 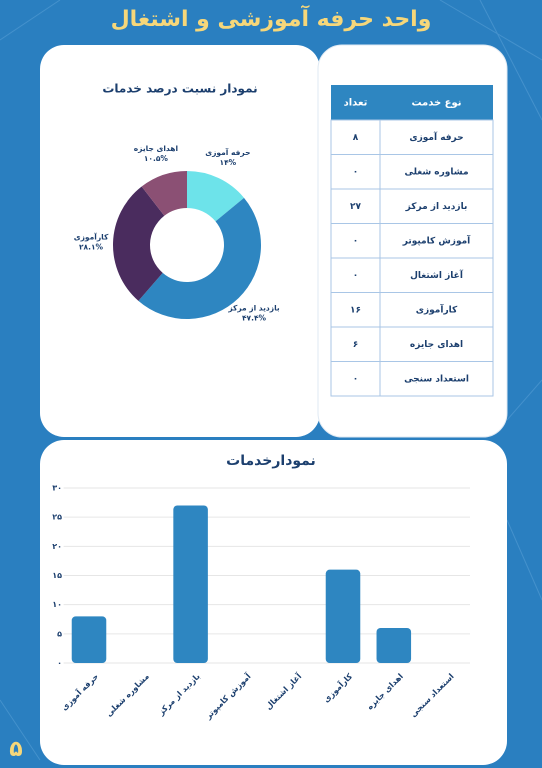 I want to click on table-cell-text: اهدای جایزه, so click(x=436, y=345).